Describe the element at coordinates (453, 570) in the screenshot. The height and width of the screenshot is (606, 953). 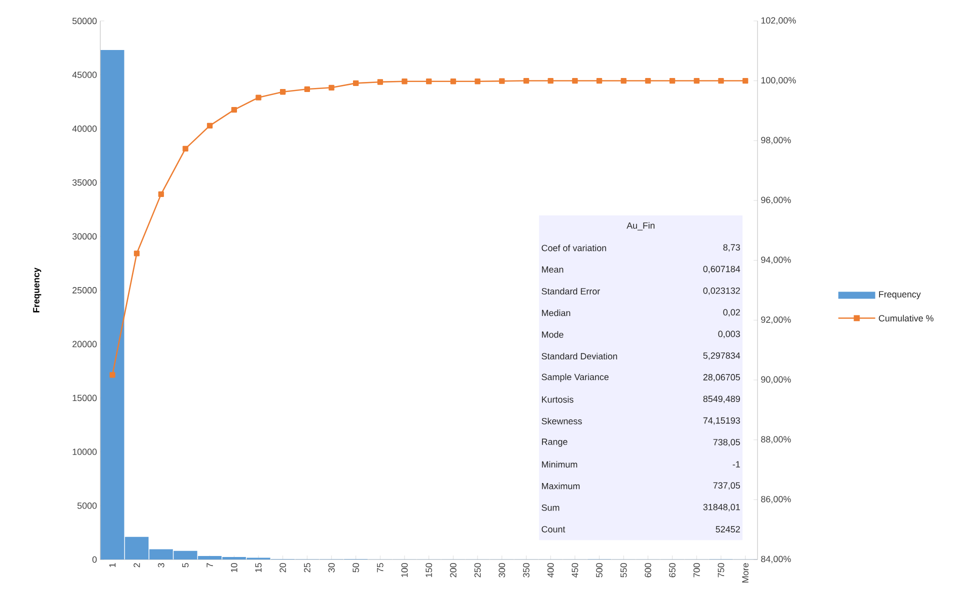
I see `x-tick-label: 200` at that location.